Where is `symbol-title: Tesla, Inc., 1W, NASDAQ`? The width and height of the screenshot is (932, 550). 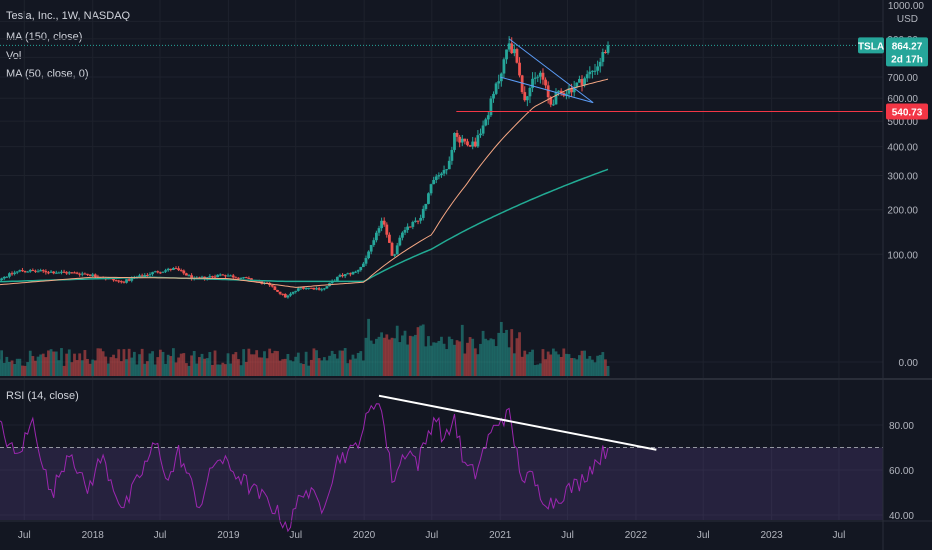 symbol-title: Tesla, Inc., 1W, NASDAQ is located at coordinates (68, 16).